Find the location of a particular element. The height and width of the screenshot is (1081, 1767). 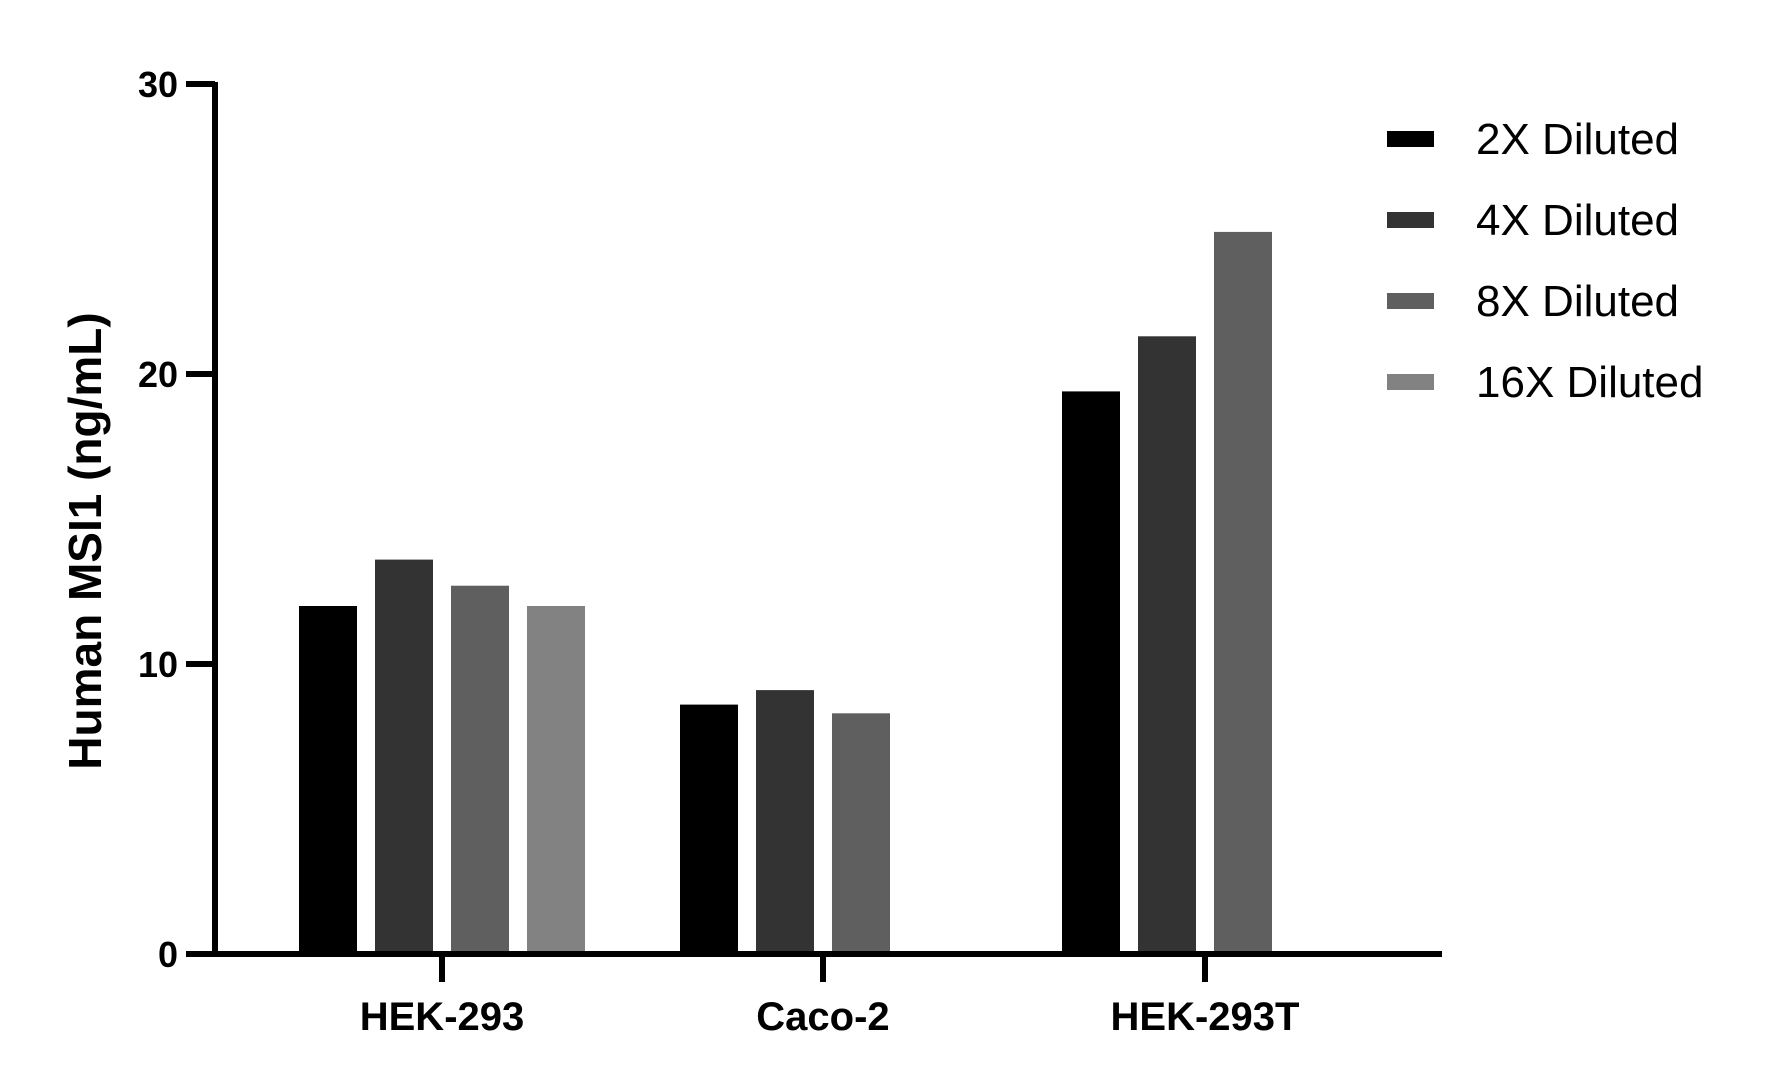

y-axis: 0 10 20 30 is located at coordinates (178, 519).